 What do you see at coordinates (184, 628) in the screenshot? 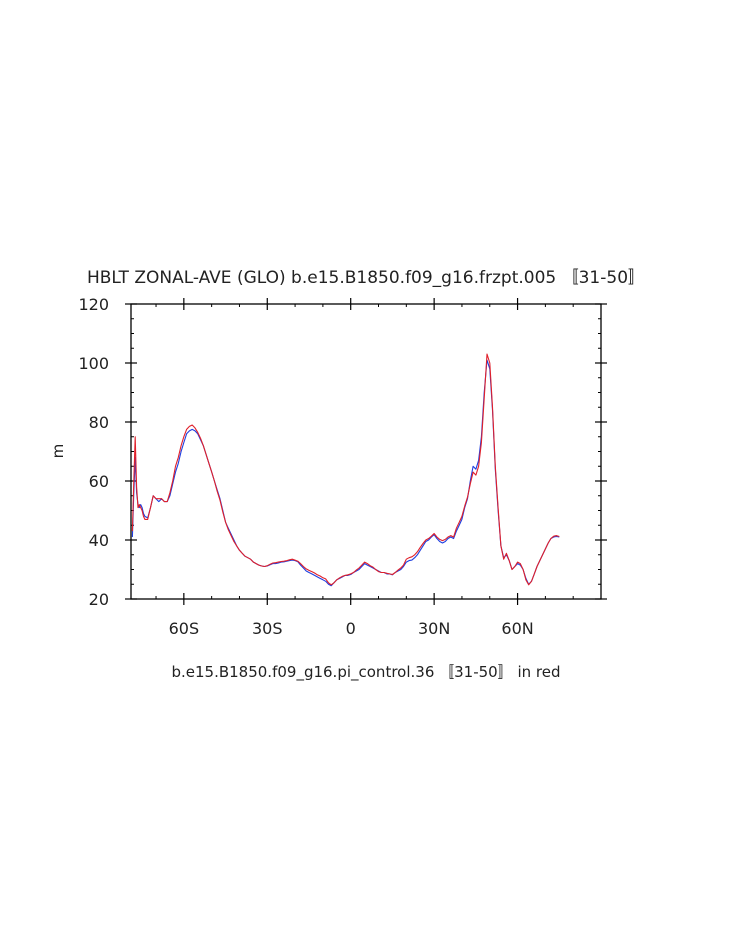
I see `x-tick-label: 60S` at bounding box center [184, 628].